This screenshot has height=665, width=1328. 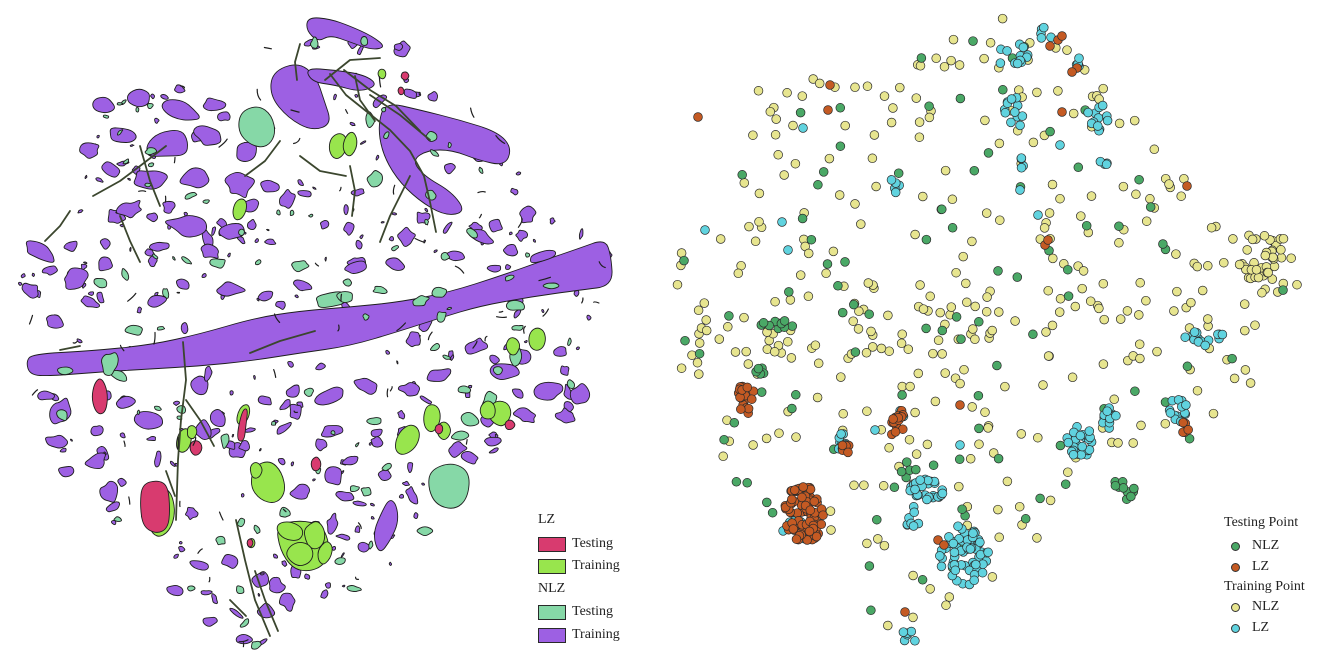 I want to click on legend-label-point-lz-testing: LZ, so click(x=1261, y=566).